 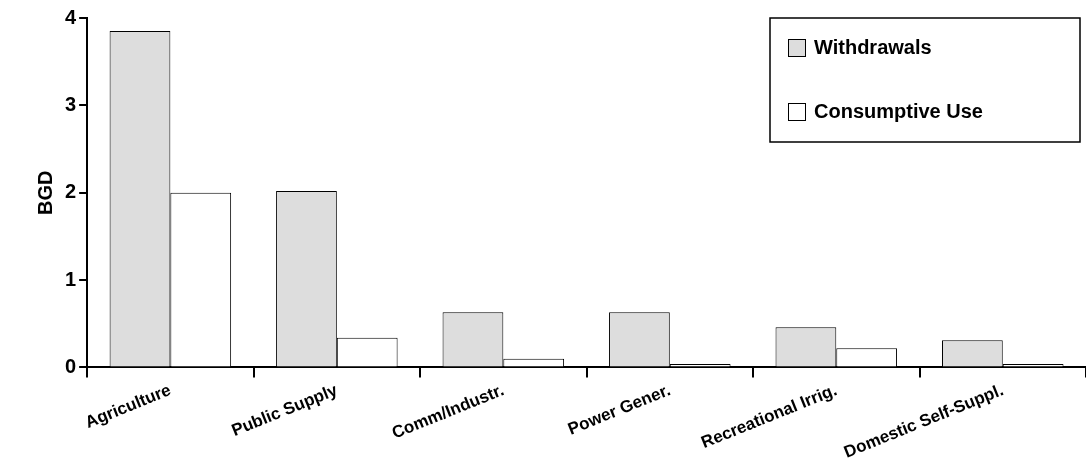 What do you see at coordinates (619, 409) in the screenshot?
I see `x-tick-label: Power Gener.` at bounding box center [619, 409].